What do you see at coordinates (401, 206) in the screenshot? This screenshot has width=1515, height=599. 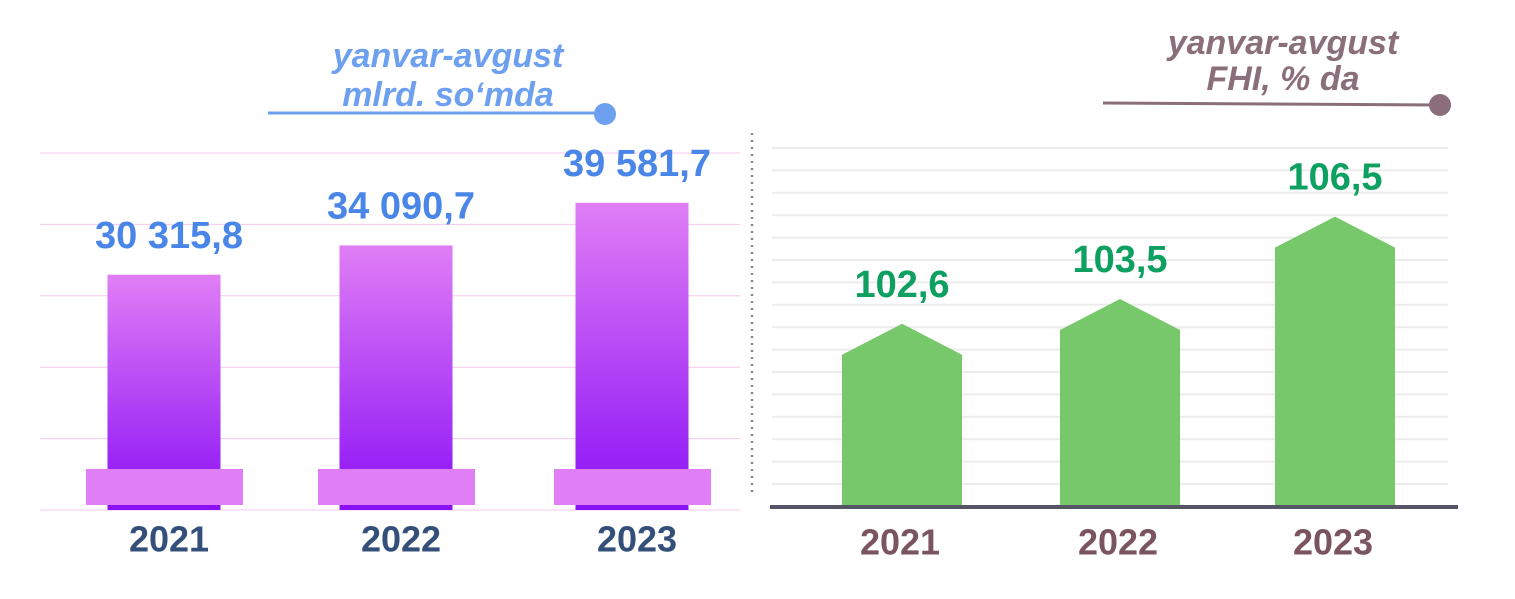 I see `value-label: 34 090,7` at bounding box center [401, 206].